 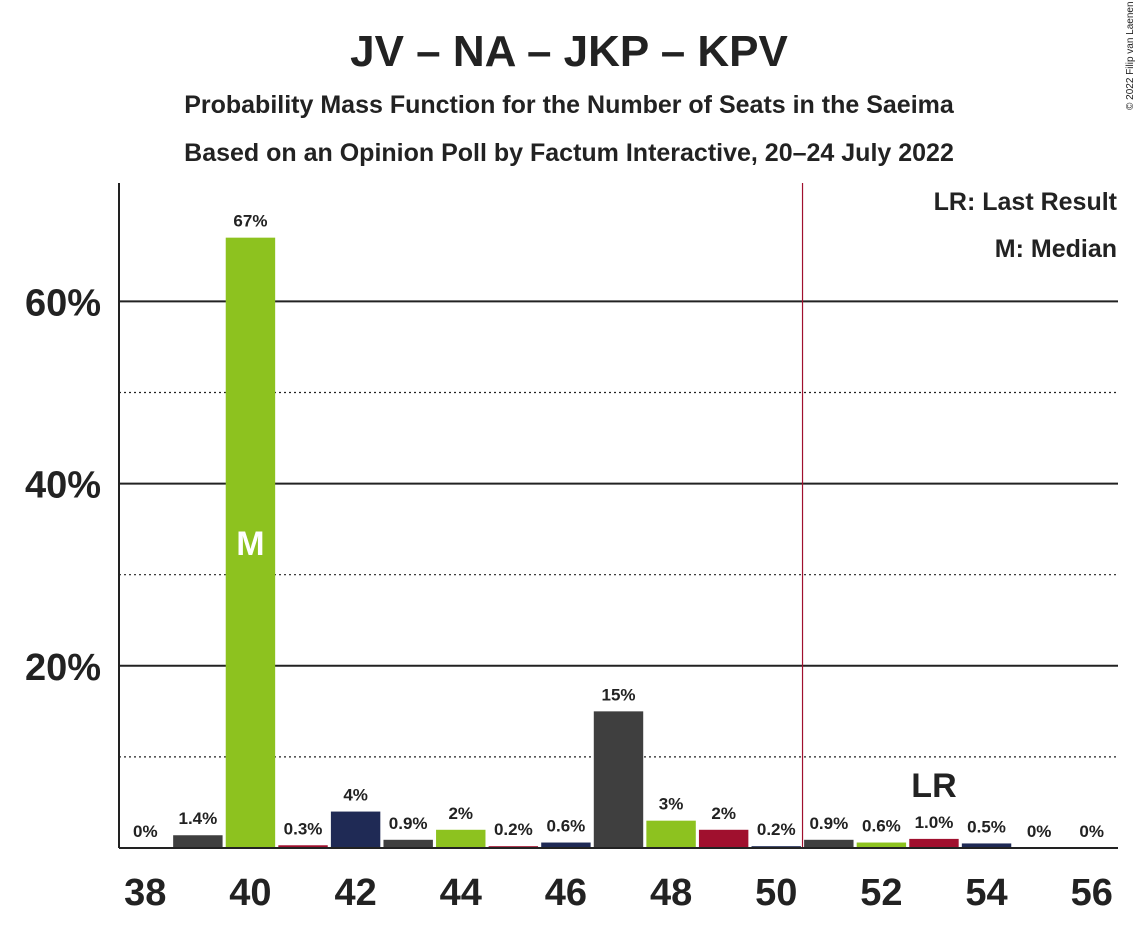 I want to click on value-label: 15%, so click(x=618, y=694).